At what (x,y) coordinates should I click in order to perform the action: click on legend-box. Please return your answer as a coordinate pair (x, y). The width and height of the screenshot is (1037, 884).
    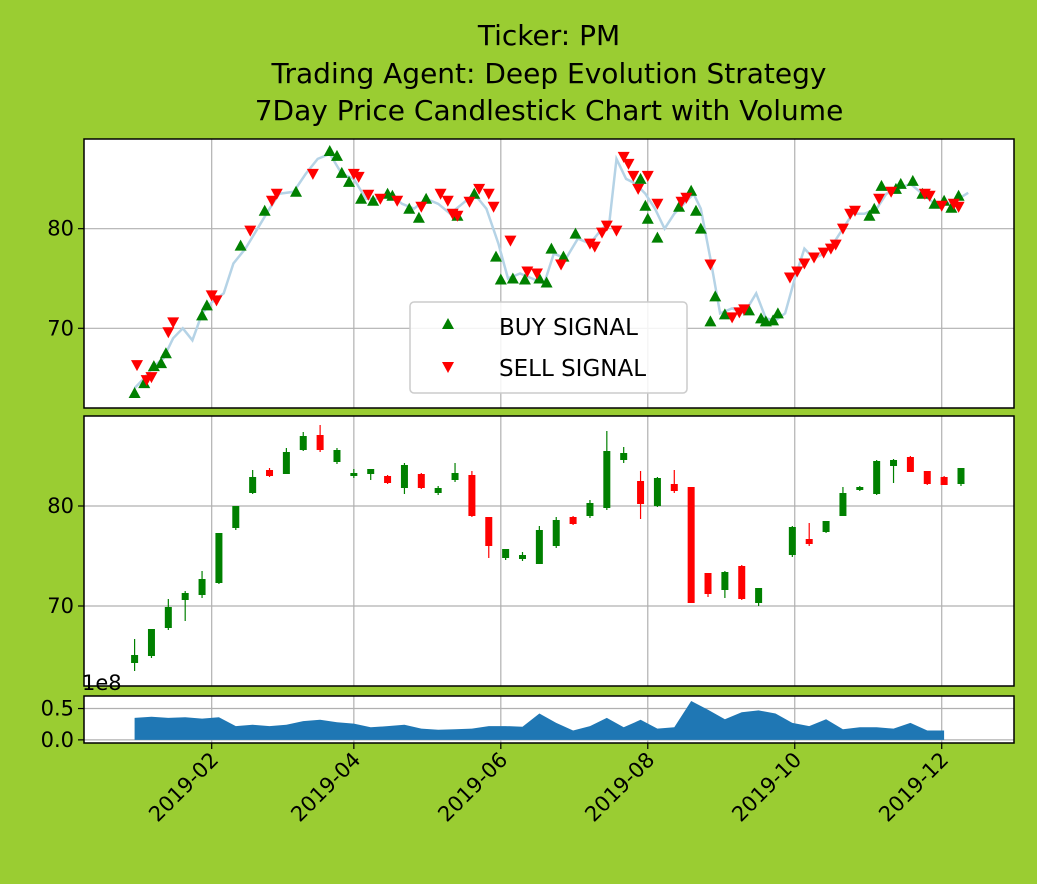
    Looking at the image, I should click on (548, 347).